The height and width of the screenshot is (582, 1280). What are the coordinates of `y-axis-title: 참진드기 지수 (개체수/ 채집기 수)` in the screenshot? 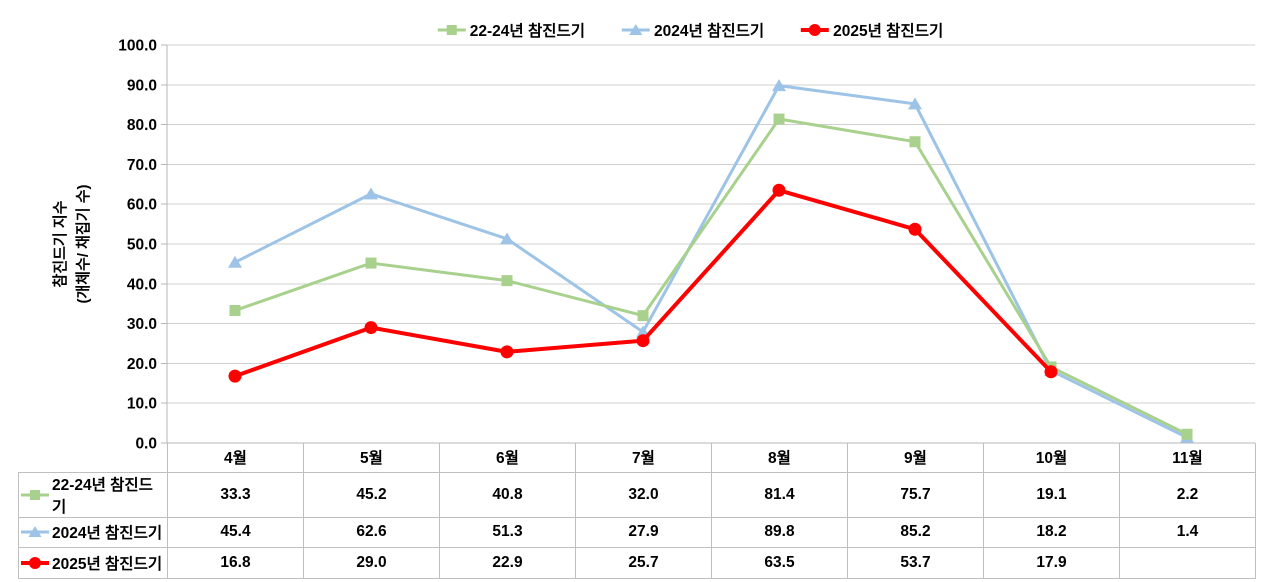 It's located at (72, 243).